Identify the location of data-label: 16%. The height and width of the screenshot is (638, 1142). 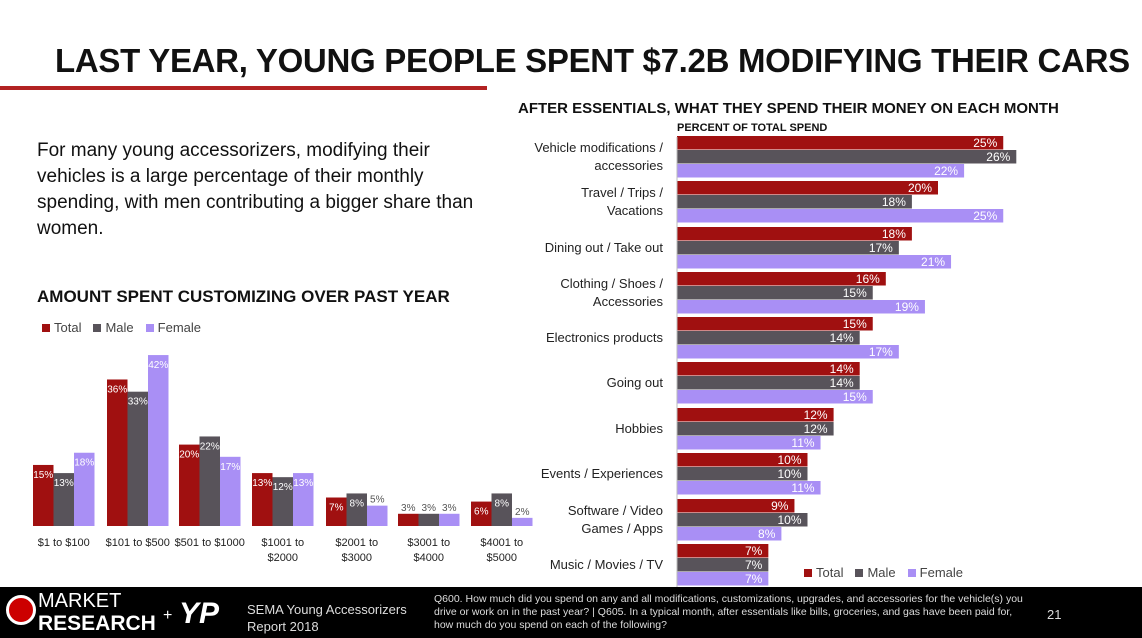
(868, 279).